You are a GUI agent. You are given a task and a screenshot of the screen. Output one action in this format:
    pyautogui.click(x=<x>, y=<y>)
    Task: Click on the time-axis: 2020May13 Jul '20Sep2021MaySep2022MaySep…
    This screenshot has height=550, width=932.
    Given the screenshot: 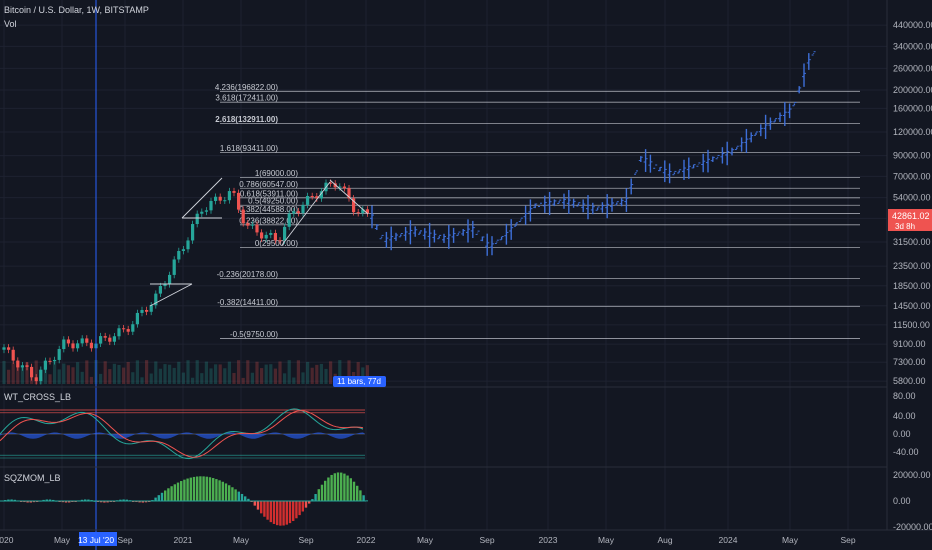 What is the action you would take?
    pyautogui.click(x=428, y=539)
    